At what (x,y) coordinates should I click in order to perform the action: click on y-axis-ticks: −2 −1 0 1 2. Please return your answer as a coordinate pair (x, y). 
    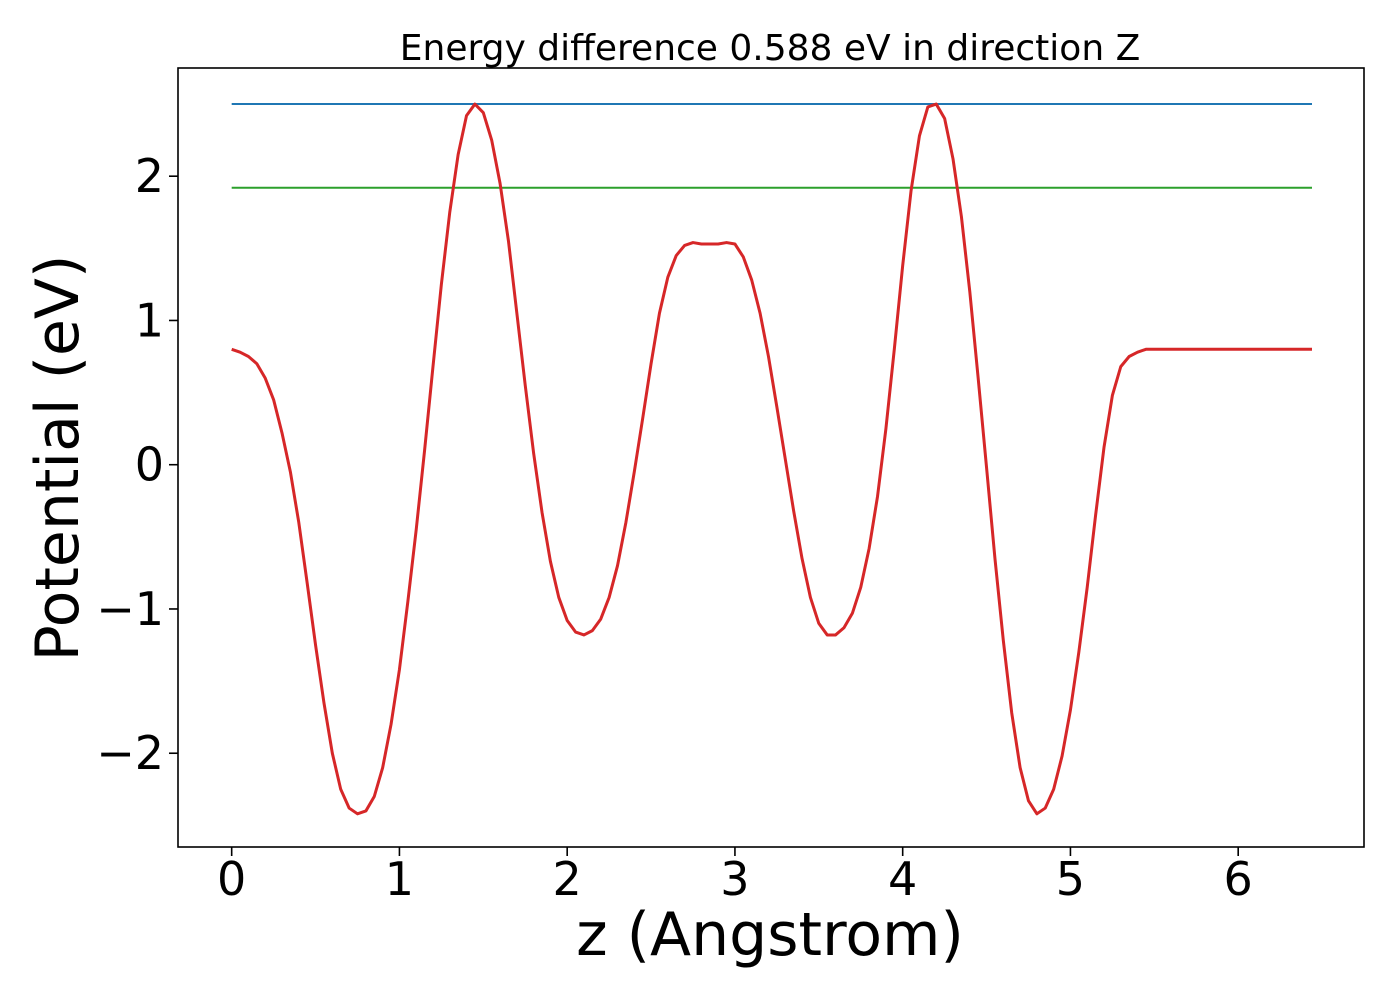
    Looking at the image, I should click on (137, 464).